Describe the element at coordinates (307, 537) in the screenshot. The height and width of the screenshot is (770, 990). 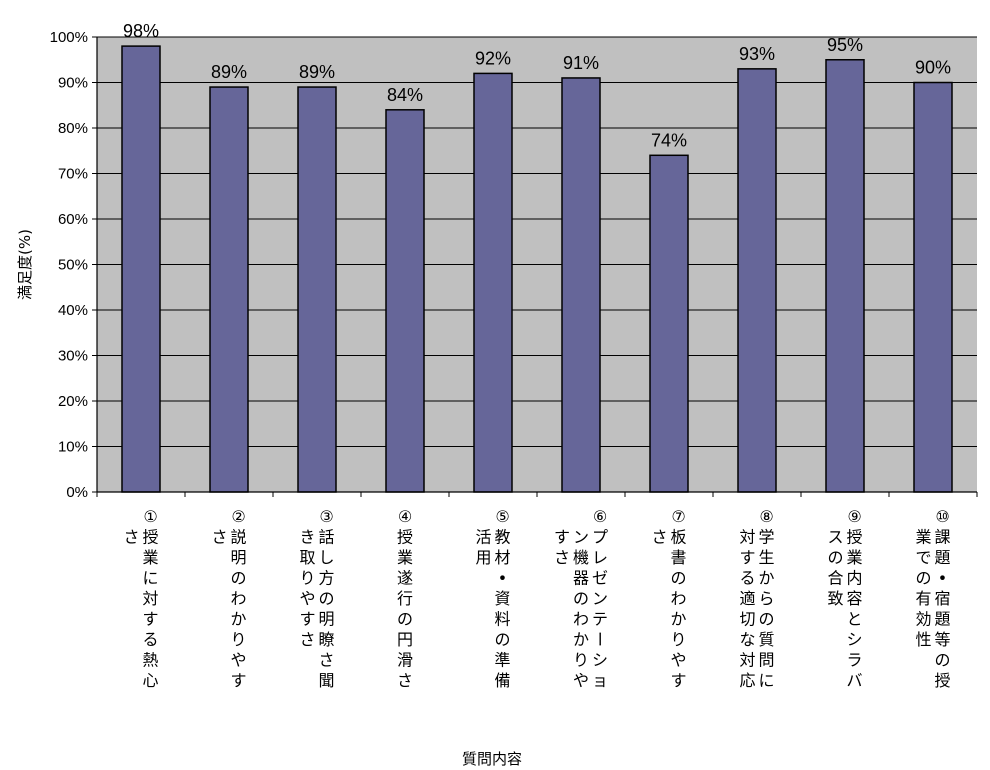
I see `category-label-char: き` at that location.